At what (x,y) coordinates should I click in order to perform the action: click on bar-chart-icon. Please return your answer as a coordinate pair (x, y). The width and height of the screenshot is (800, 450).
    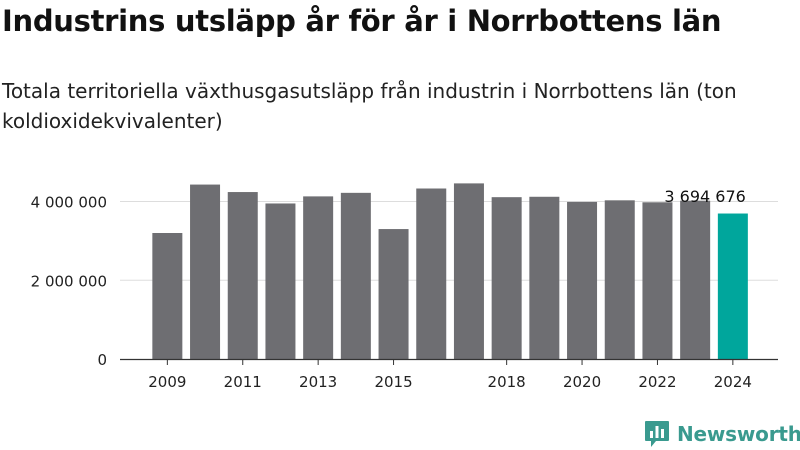
    Looking at the image, I should click on (657, 434).